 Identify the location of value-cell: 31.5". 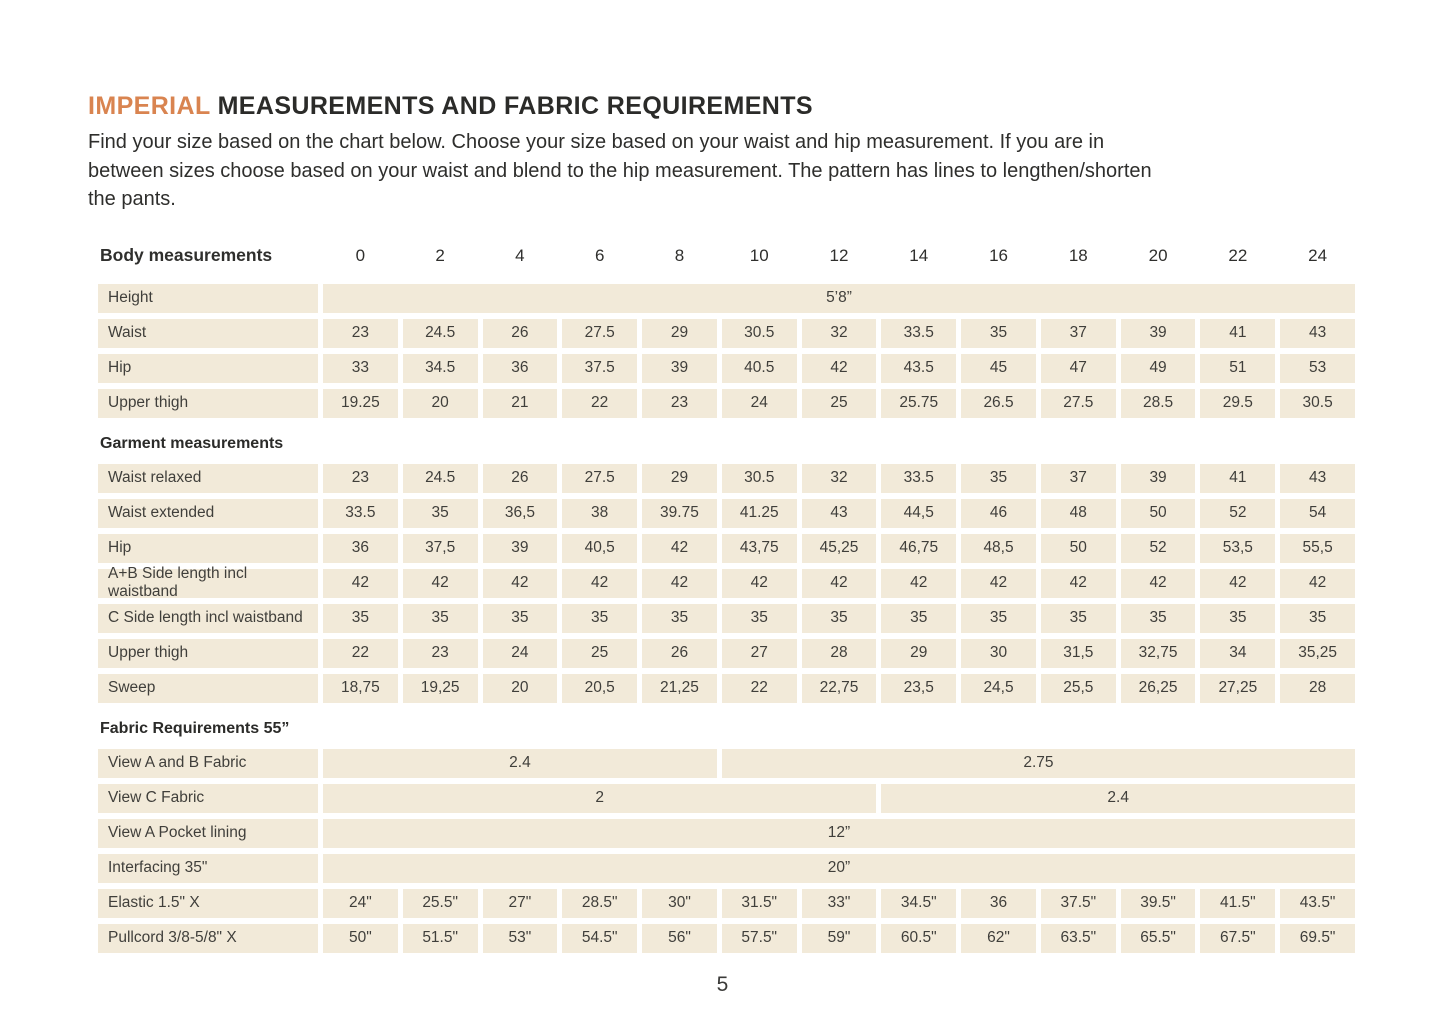
(759, 903).